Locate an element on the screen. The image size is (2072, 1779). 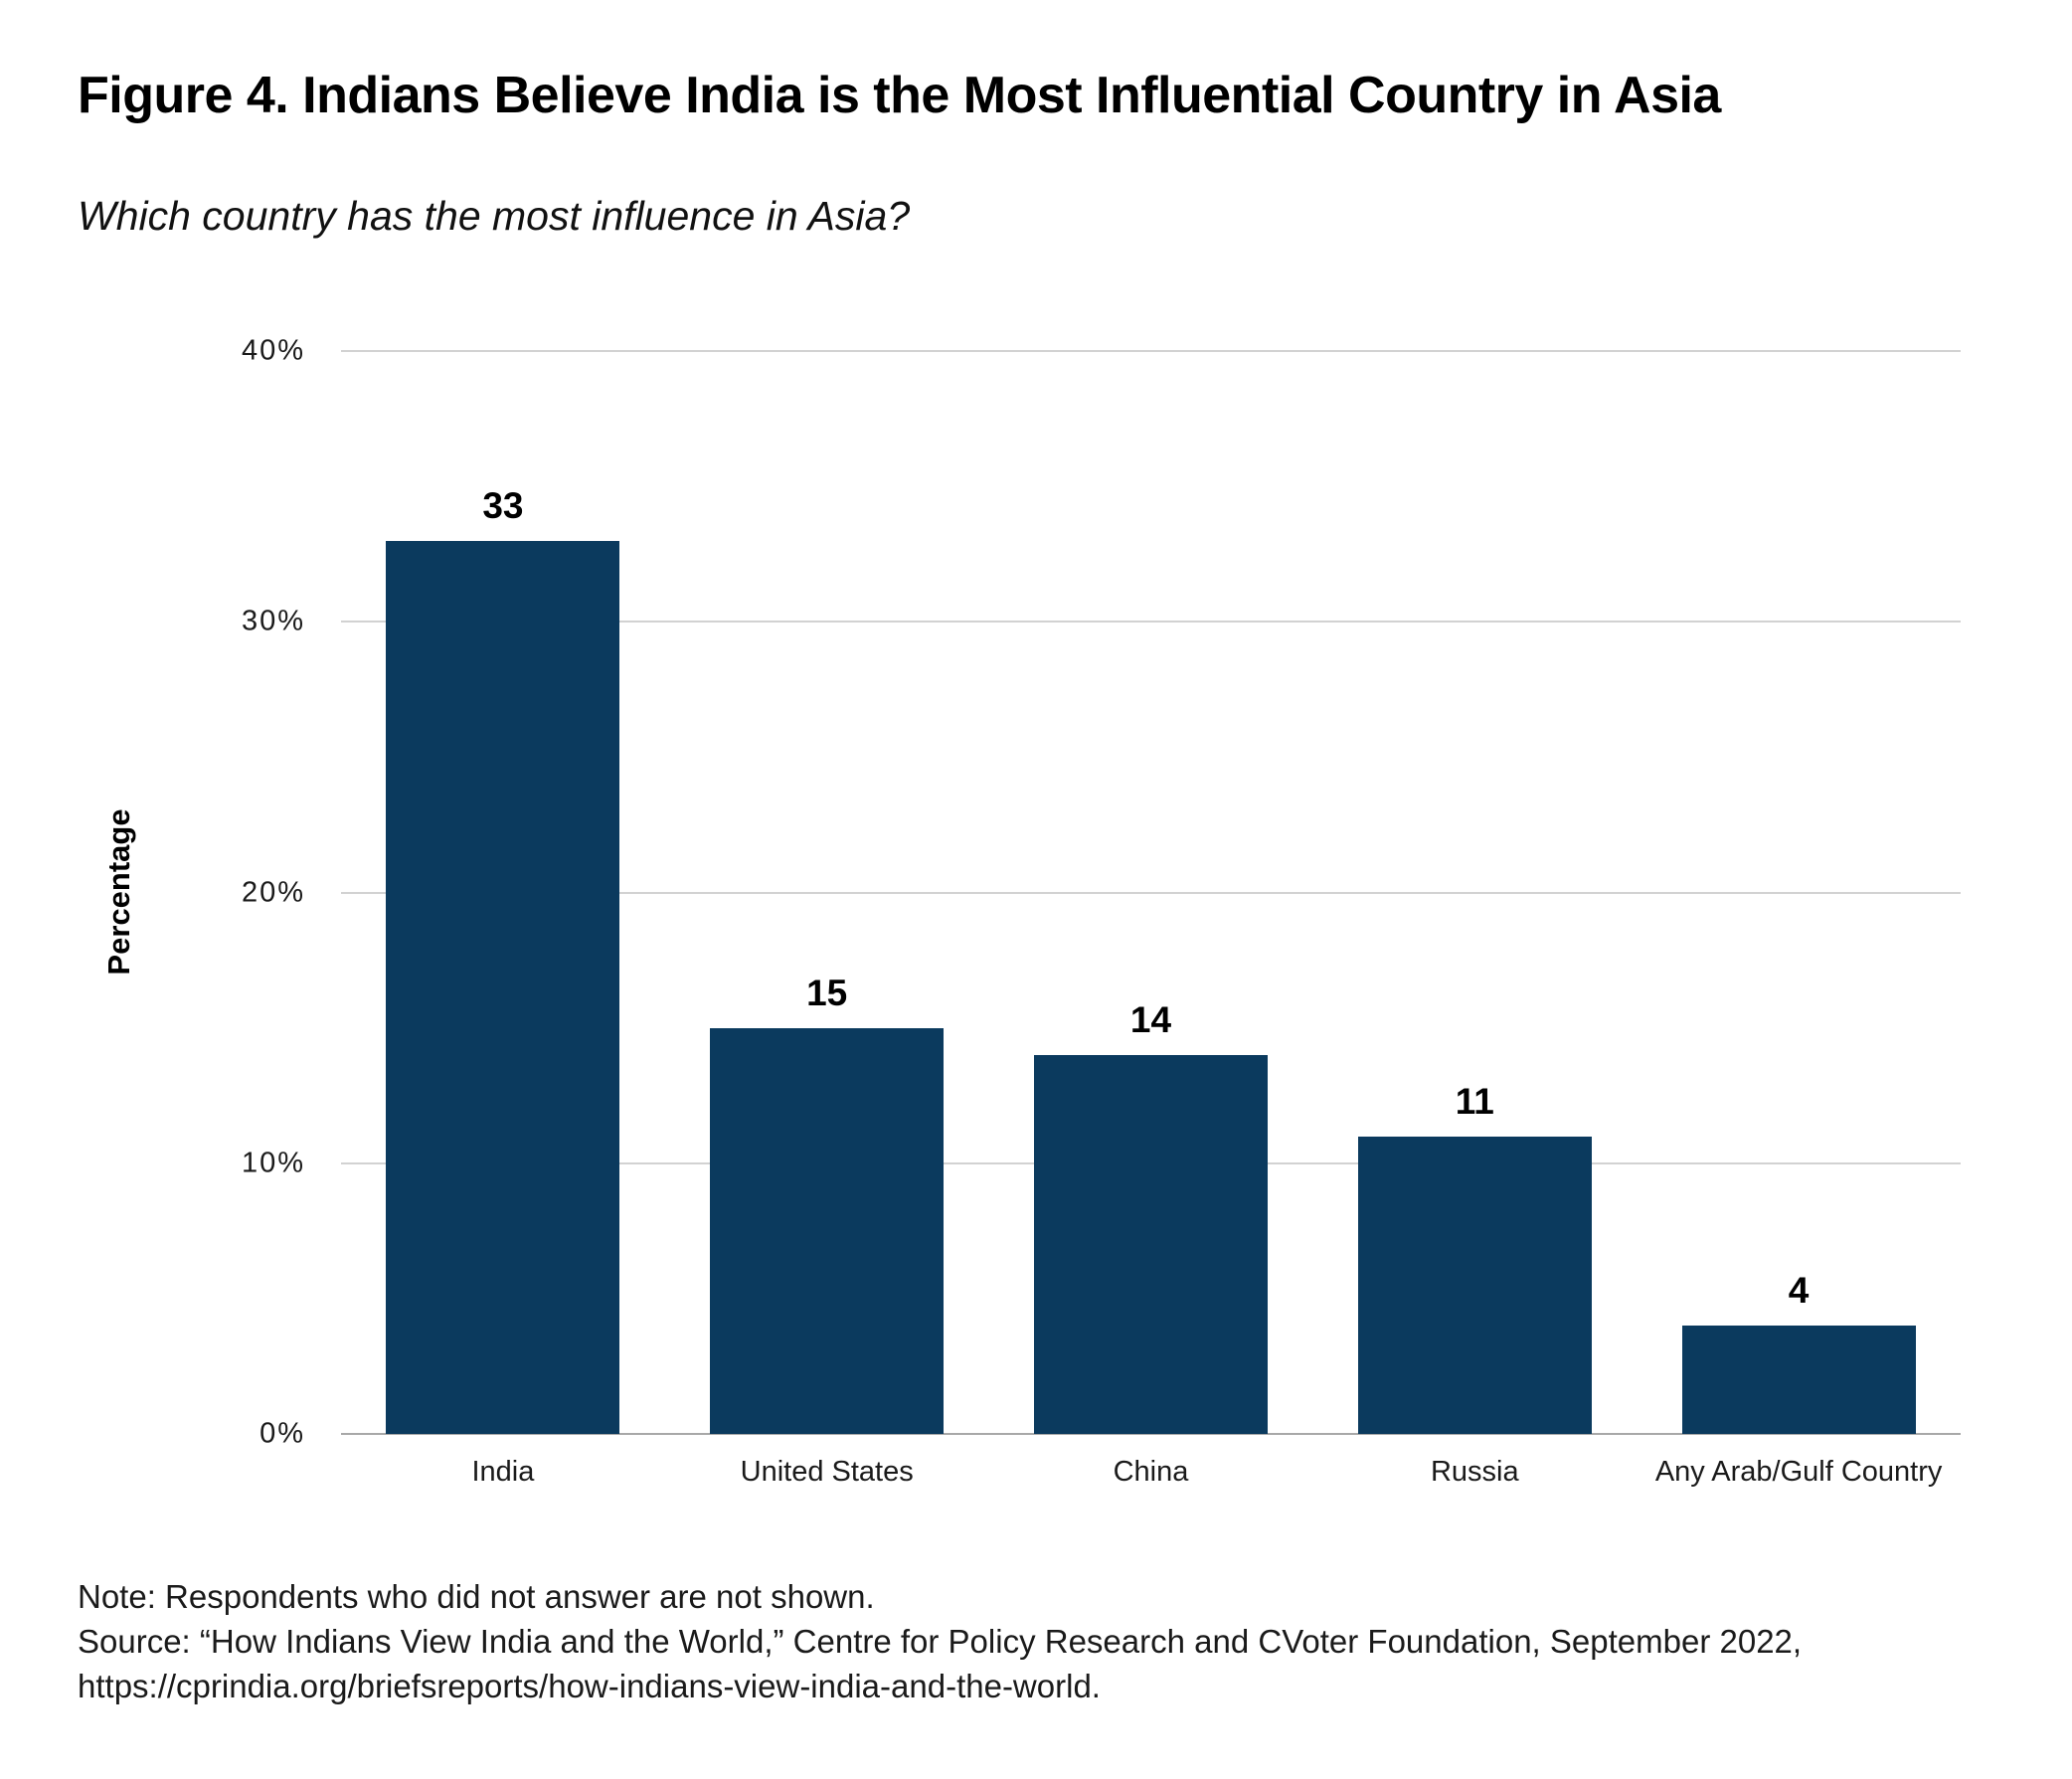
bar-value-label: 11 is located at coordinates (1474, 1101).